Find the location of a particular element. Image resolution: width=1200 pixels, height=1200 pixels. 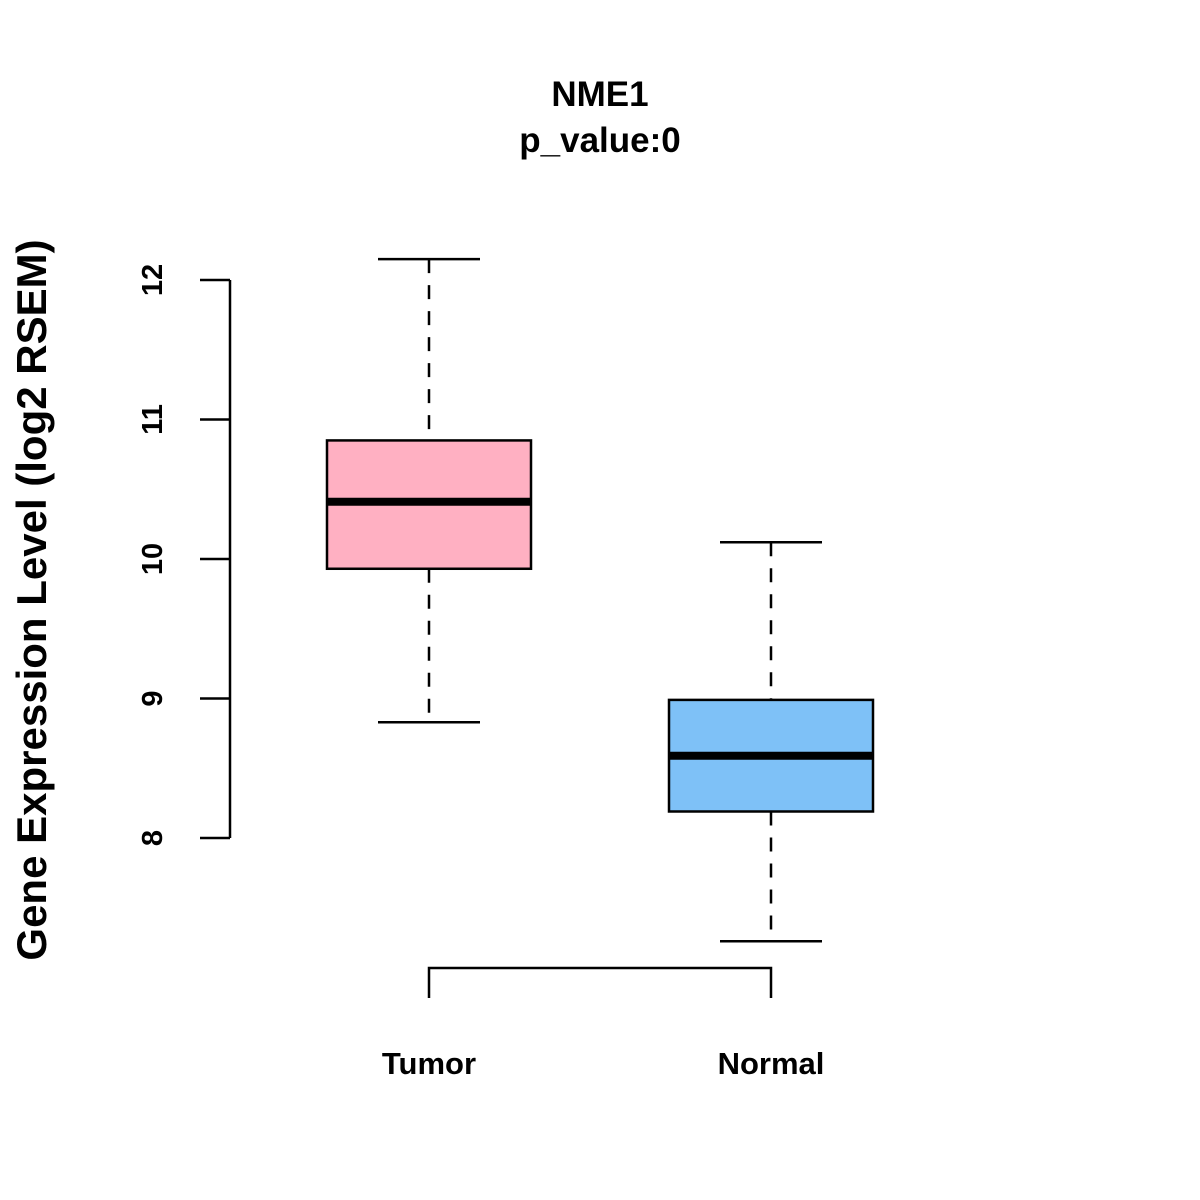

y-axis-label: Gene Expression Level (log2 RSEM) is located at coordinates (31, 599).